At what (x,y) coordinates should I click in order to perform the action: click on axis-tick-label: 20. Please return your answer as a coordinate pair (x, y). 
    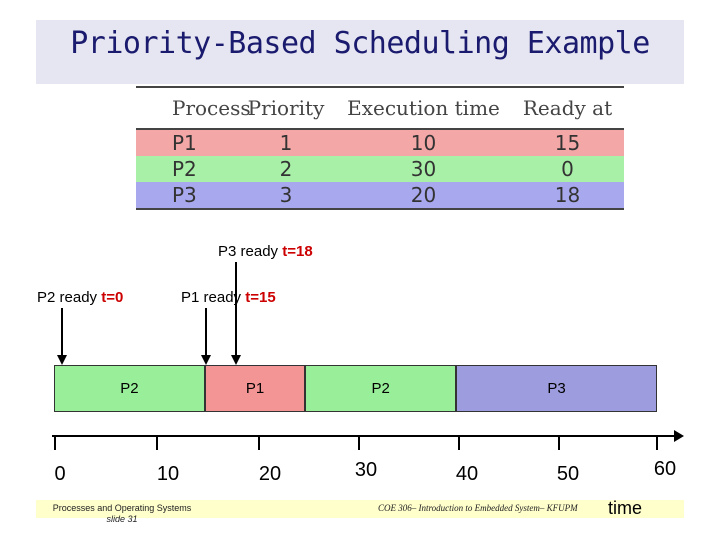
    Looking at the image, I should click on (270, 474).